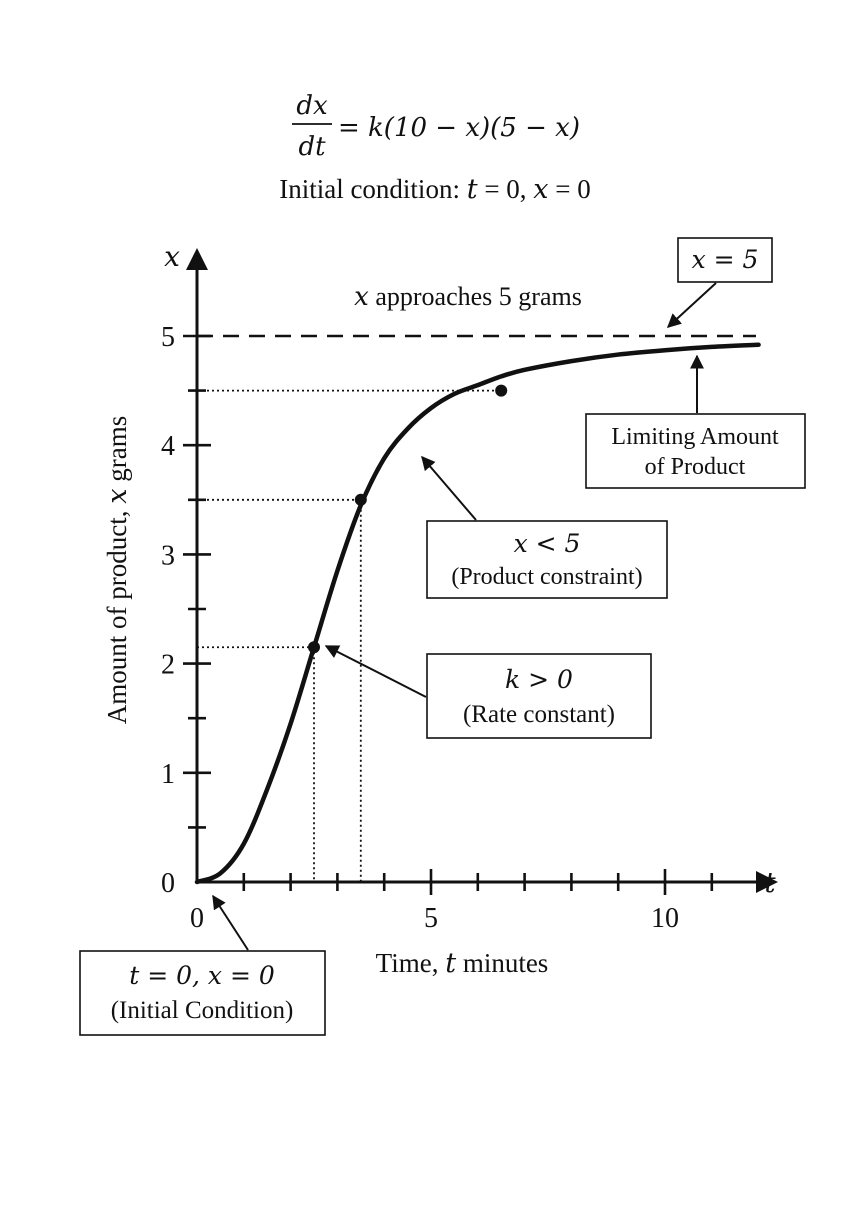 The width and height of the screenshot is (864, 1232). Describe the element at coordinates (408, 519) in the screenshot. I see `highlighted-points` at that location.